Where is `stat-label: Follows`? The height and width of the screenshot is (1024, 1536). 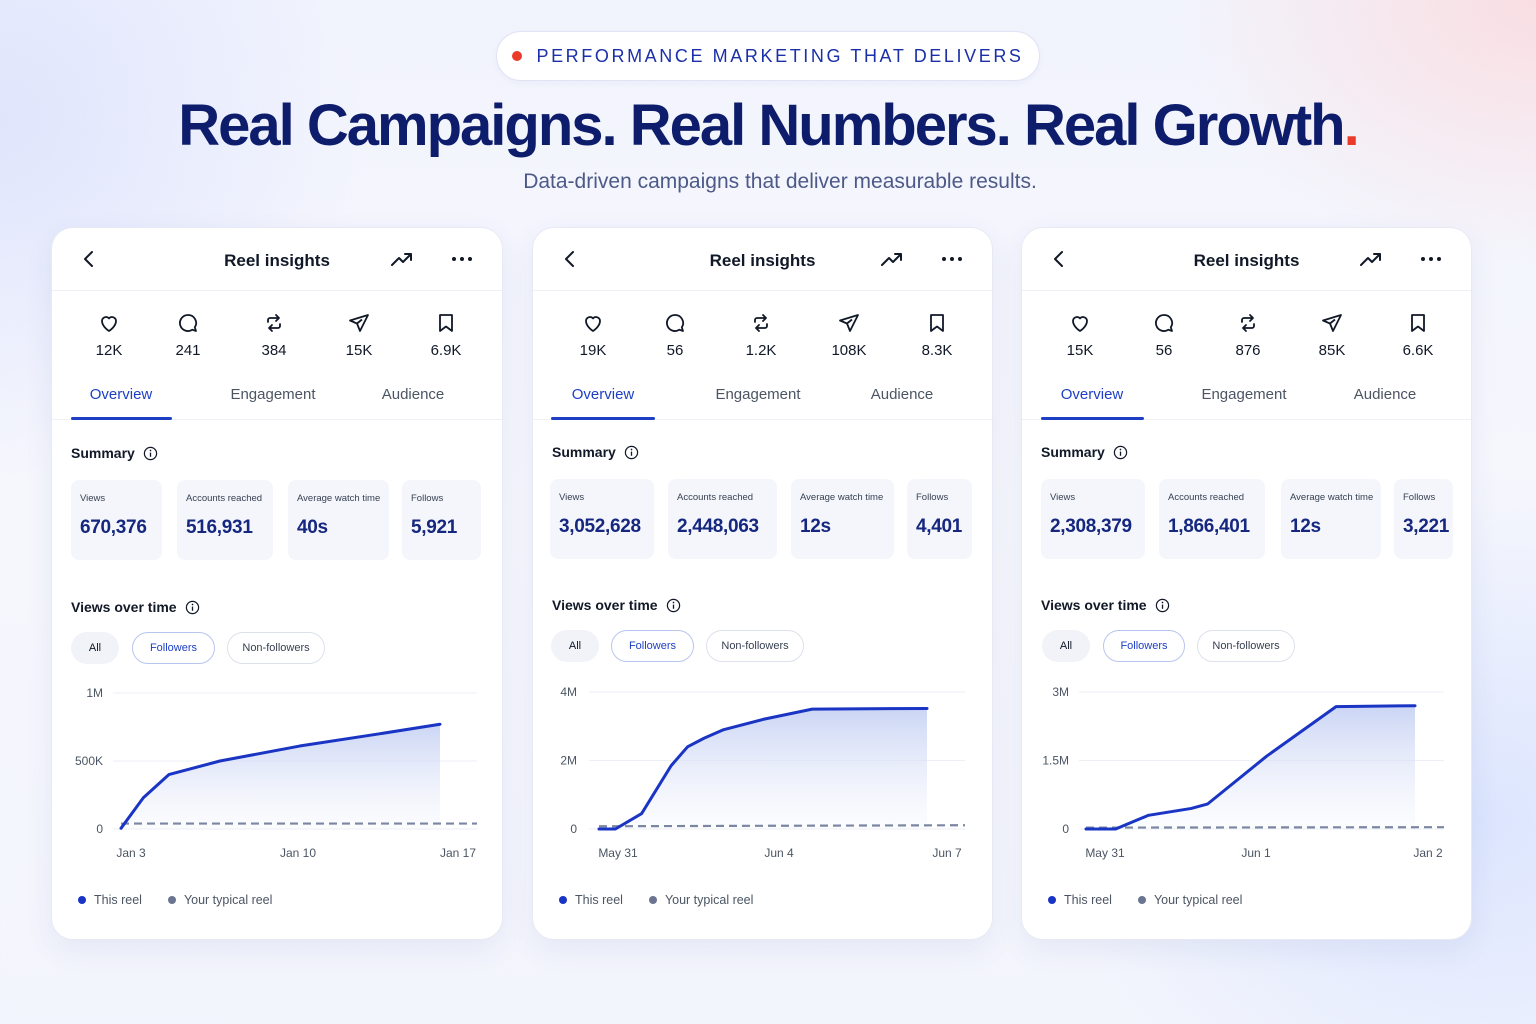
stat-label: Follows is located at coordinates (427, 498).